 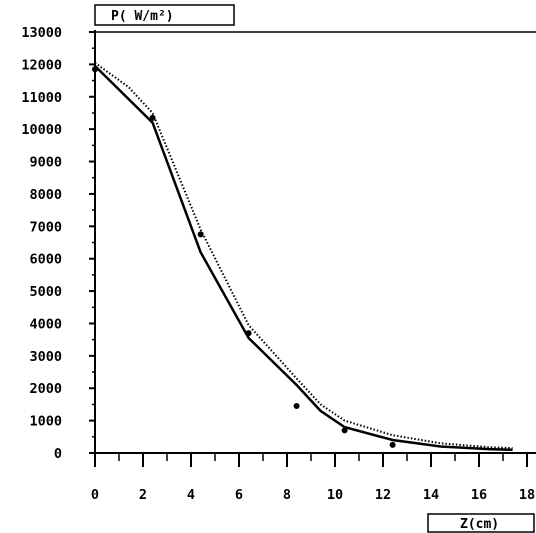 What do you see at coordinates (41, 130) in the screenshot?
I see `y-tick-label: 10000` at bounding box center [41, 130].